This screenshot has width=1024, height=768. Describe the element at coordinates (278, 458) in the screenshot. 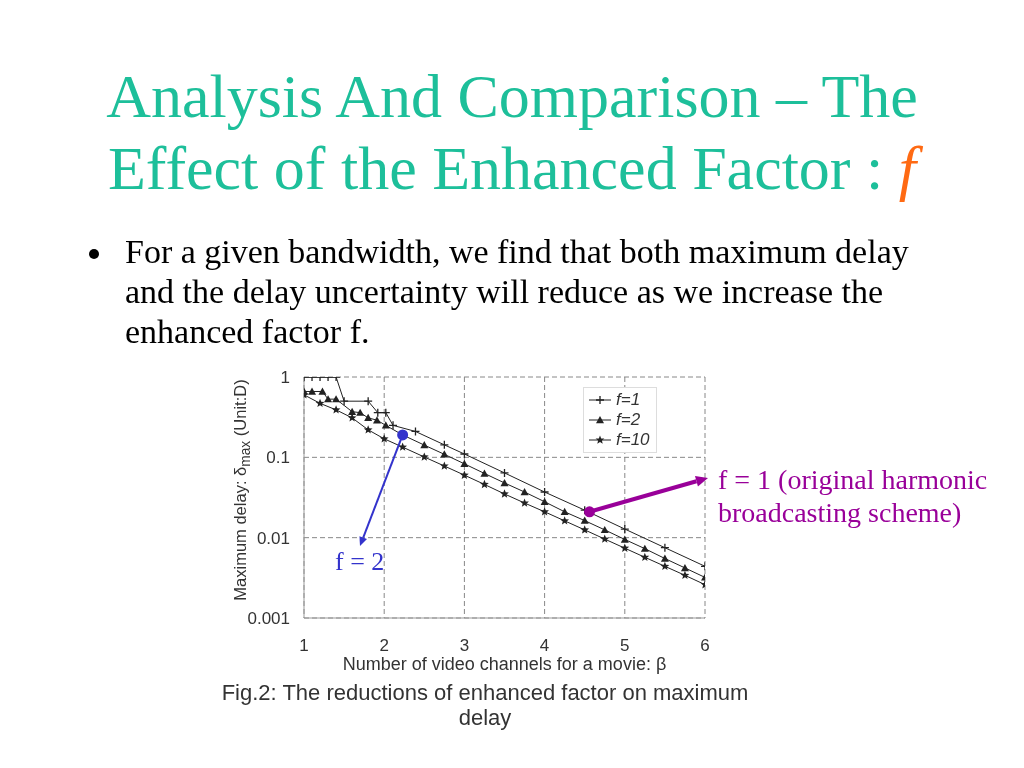

I see `y-tick-label: 0.1` at that location.